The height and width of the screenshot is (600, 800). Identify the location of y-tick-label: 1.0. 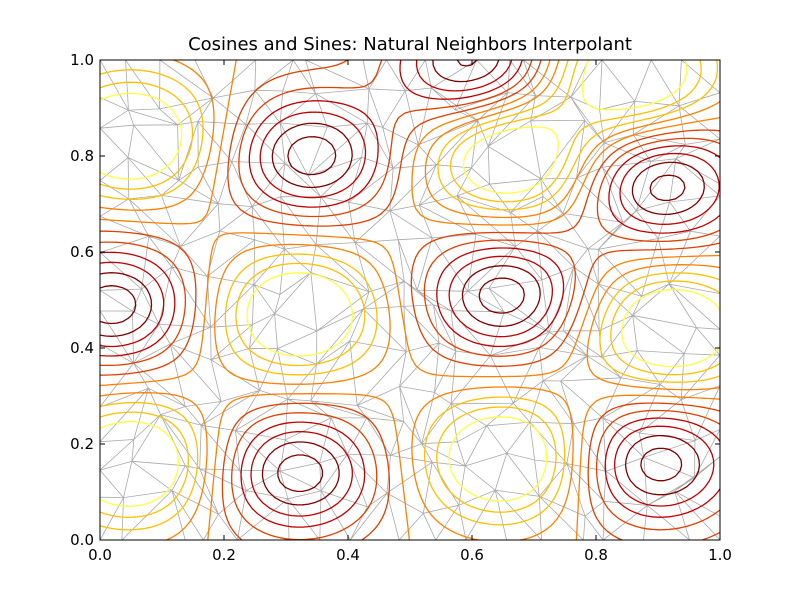
(82, 60).